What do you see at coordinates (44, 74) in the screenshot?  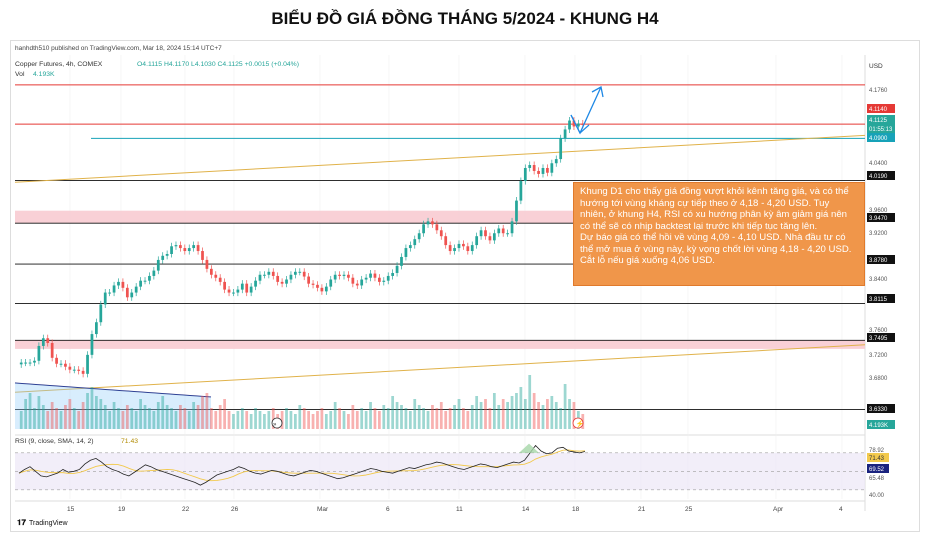 I see `volume-value: 4.193K` at bounding box center [44, 74].